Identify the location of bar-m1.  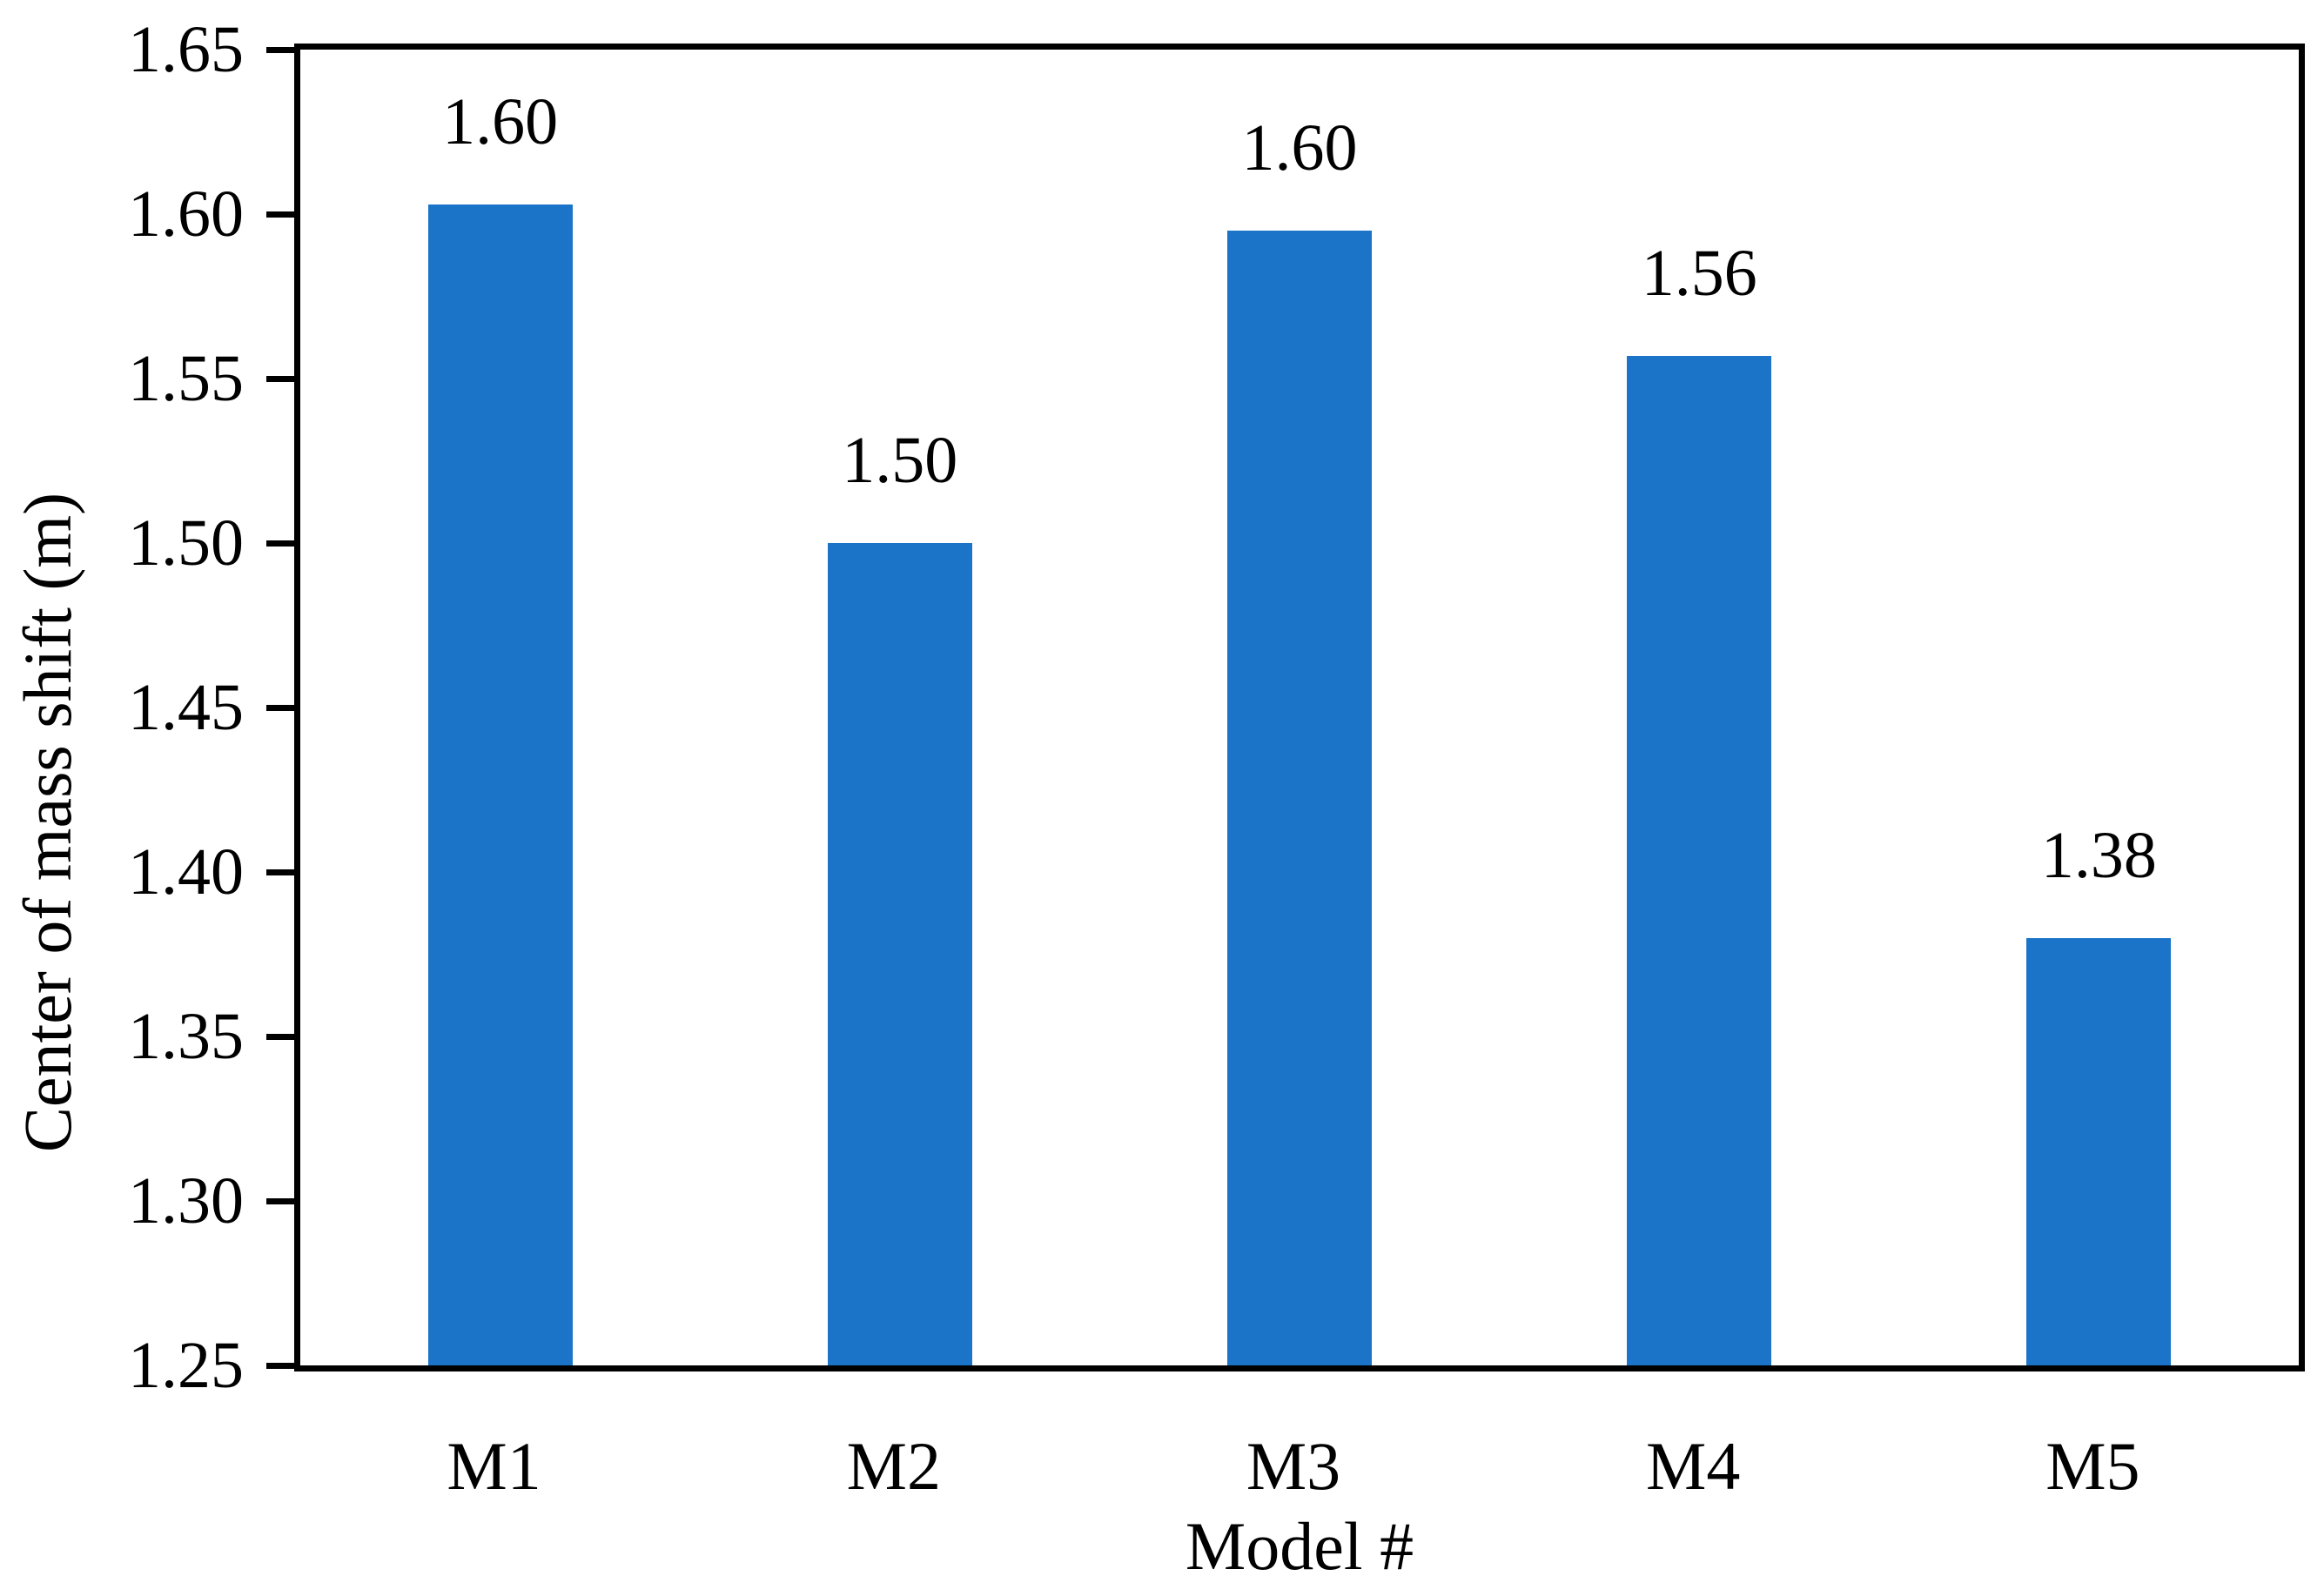
(500, 784).